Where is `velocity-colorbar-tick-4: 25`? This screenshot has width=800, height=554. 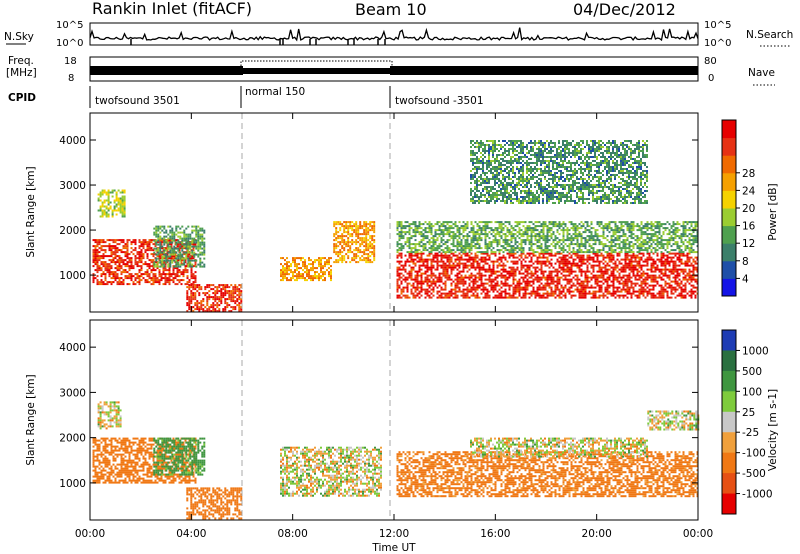 velocity-colorbar-tick-4: 25 is located at coordinates (748, 413).